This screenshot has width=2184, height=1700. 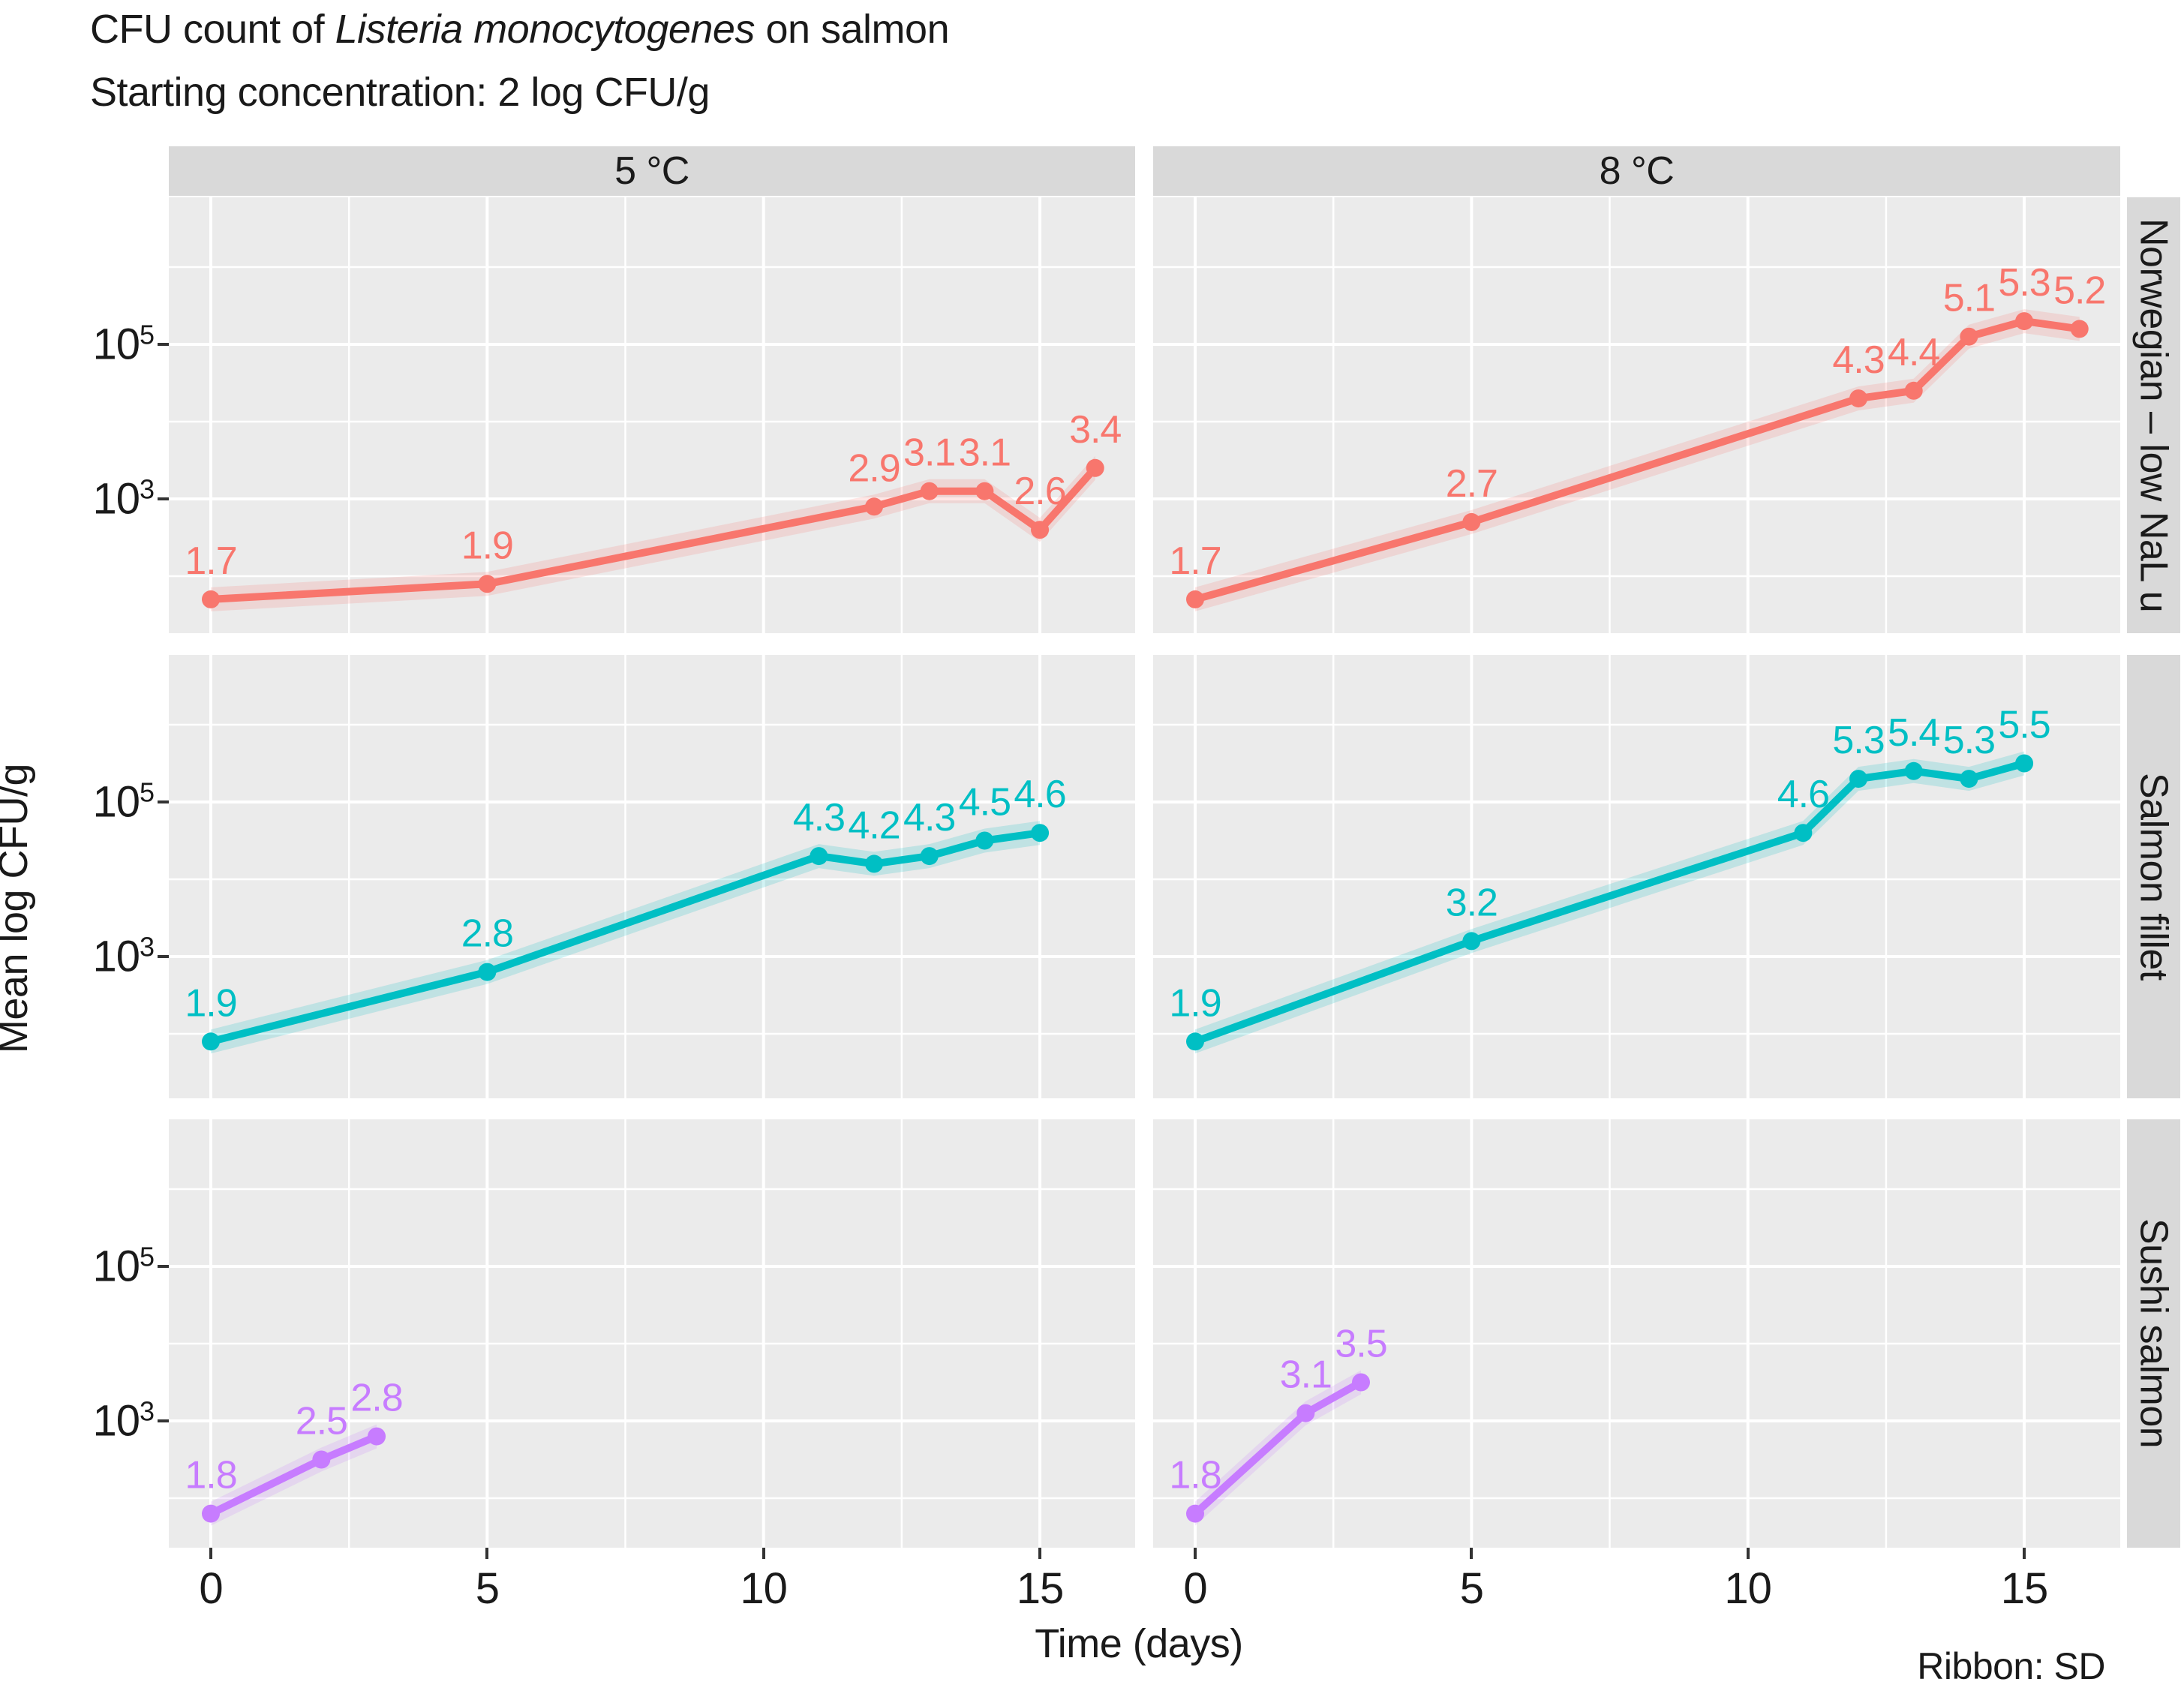 What do you see at coordinates (874, 825) in the screenshot?
I see `data-point-label: 4.2` at bounding box center [874, 825].